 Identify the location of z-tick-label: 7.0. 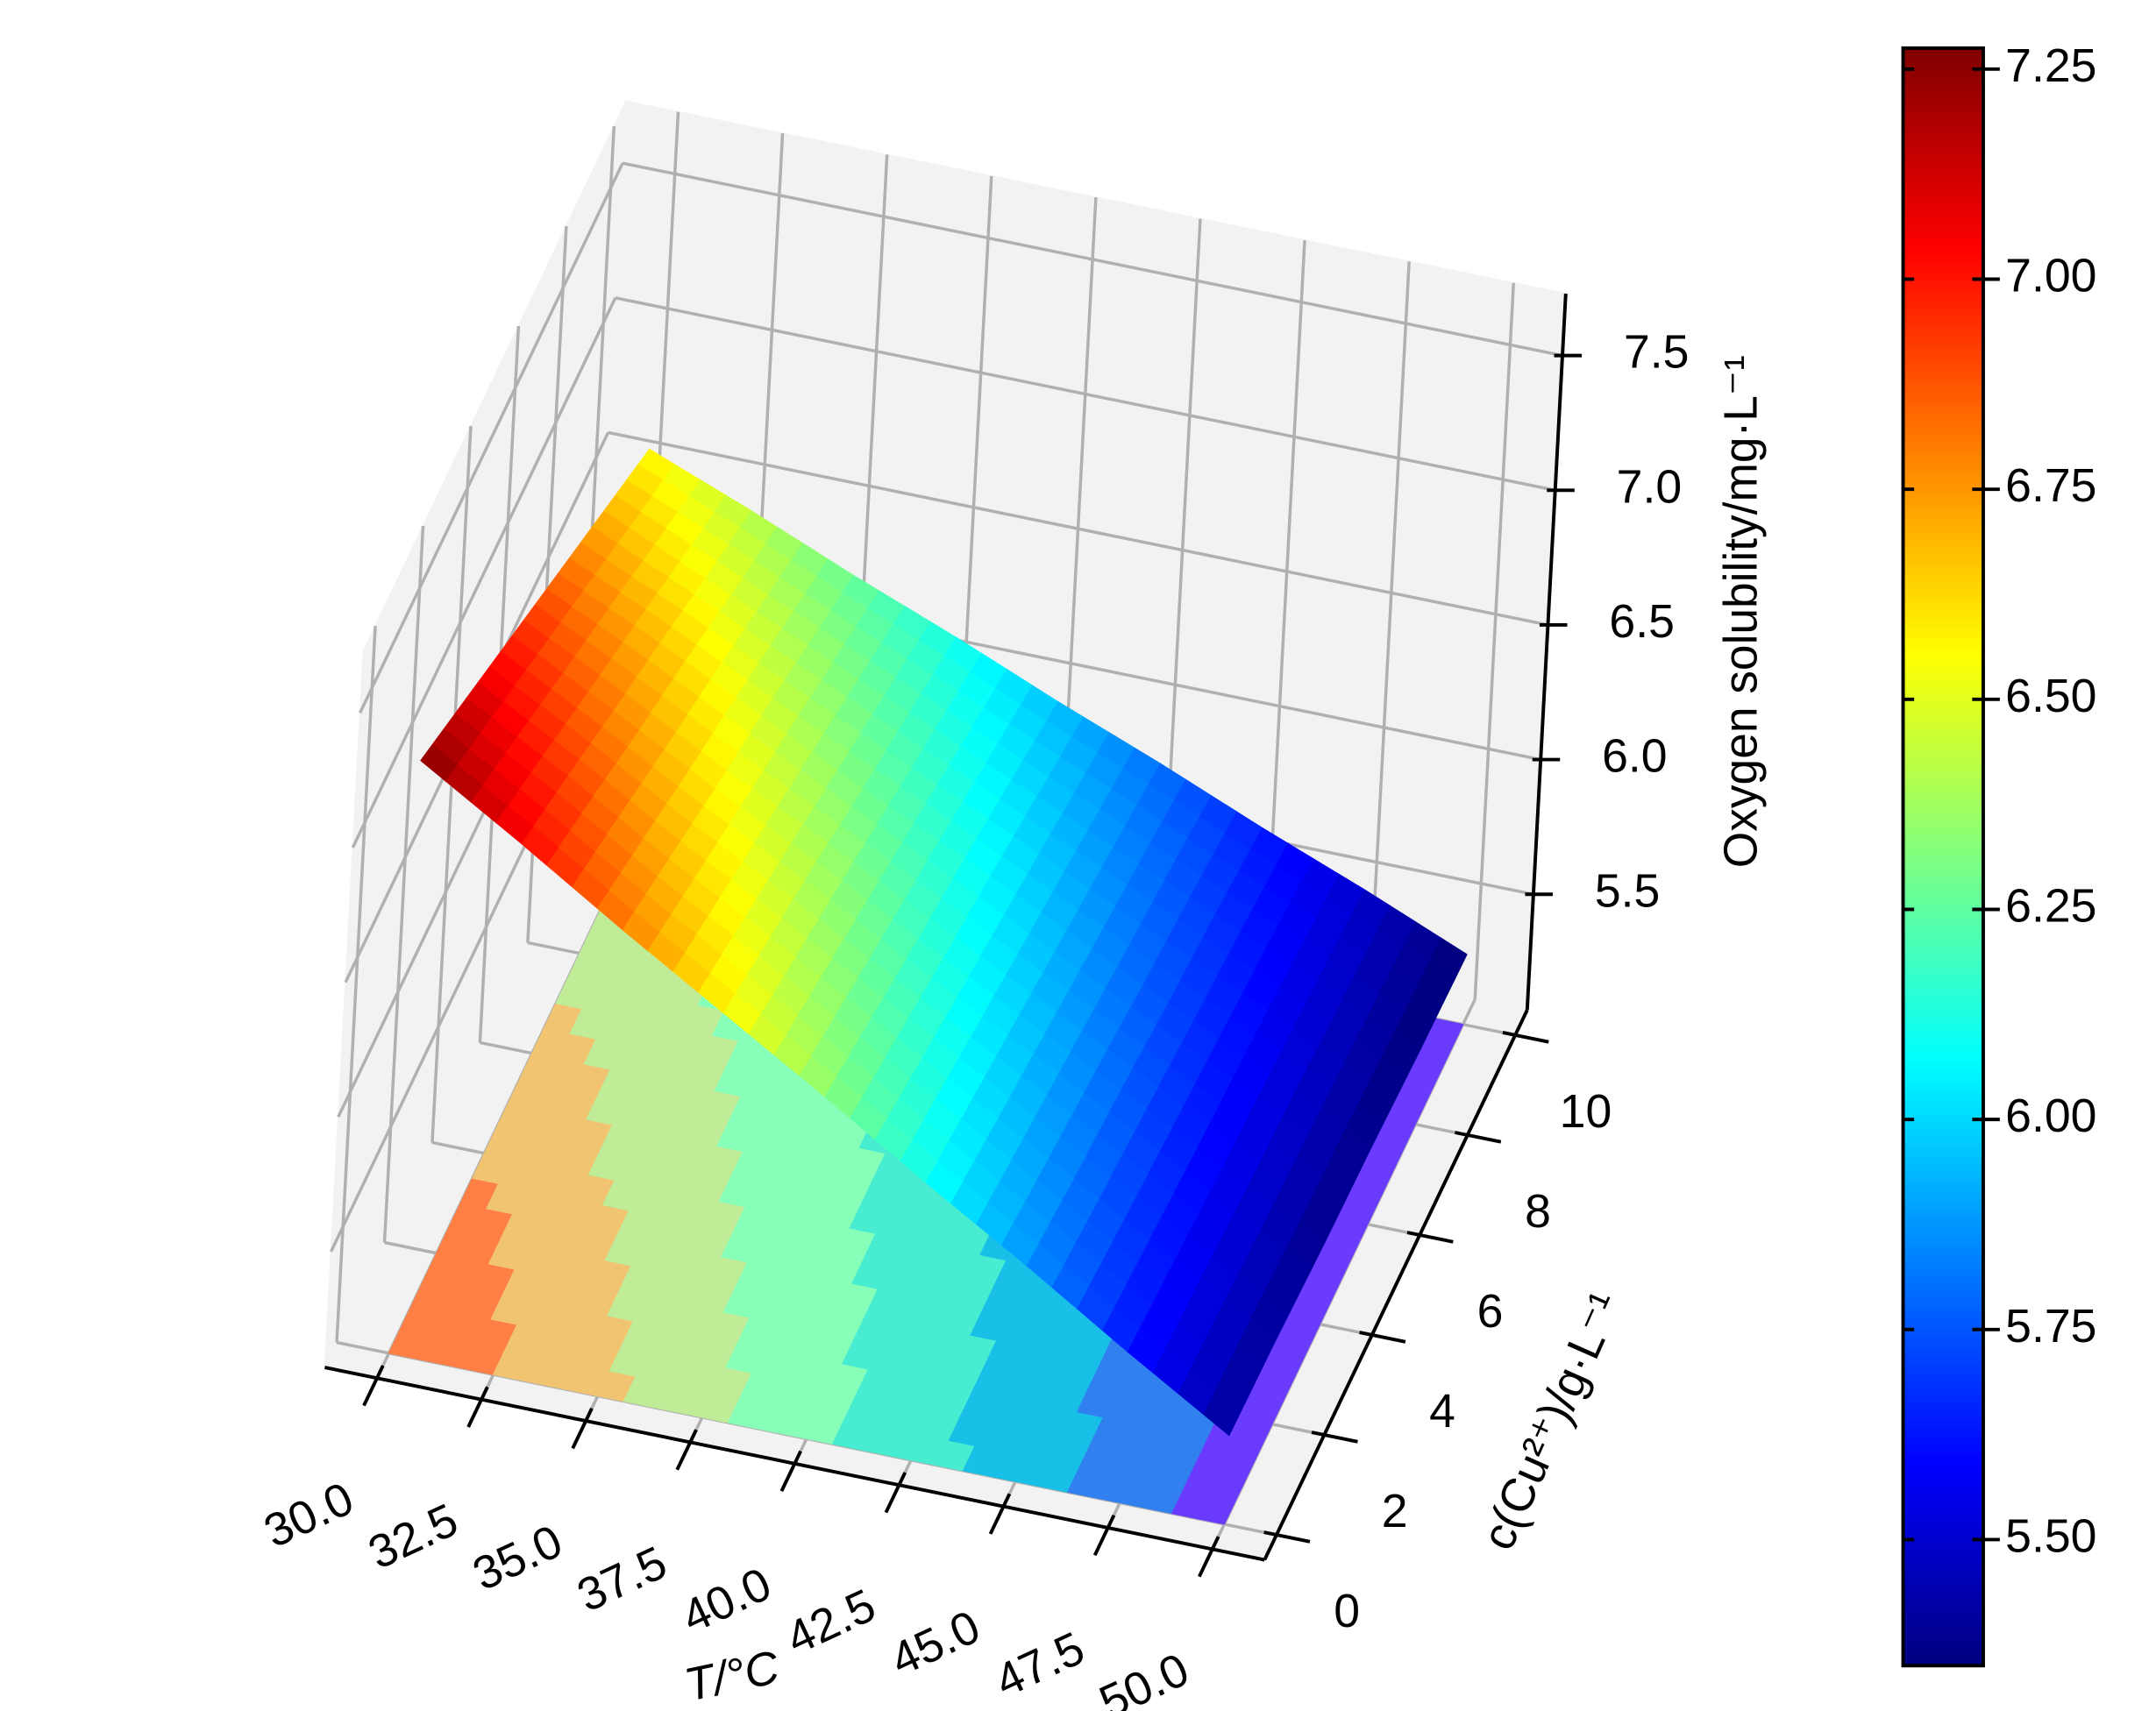
(1649, 488).